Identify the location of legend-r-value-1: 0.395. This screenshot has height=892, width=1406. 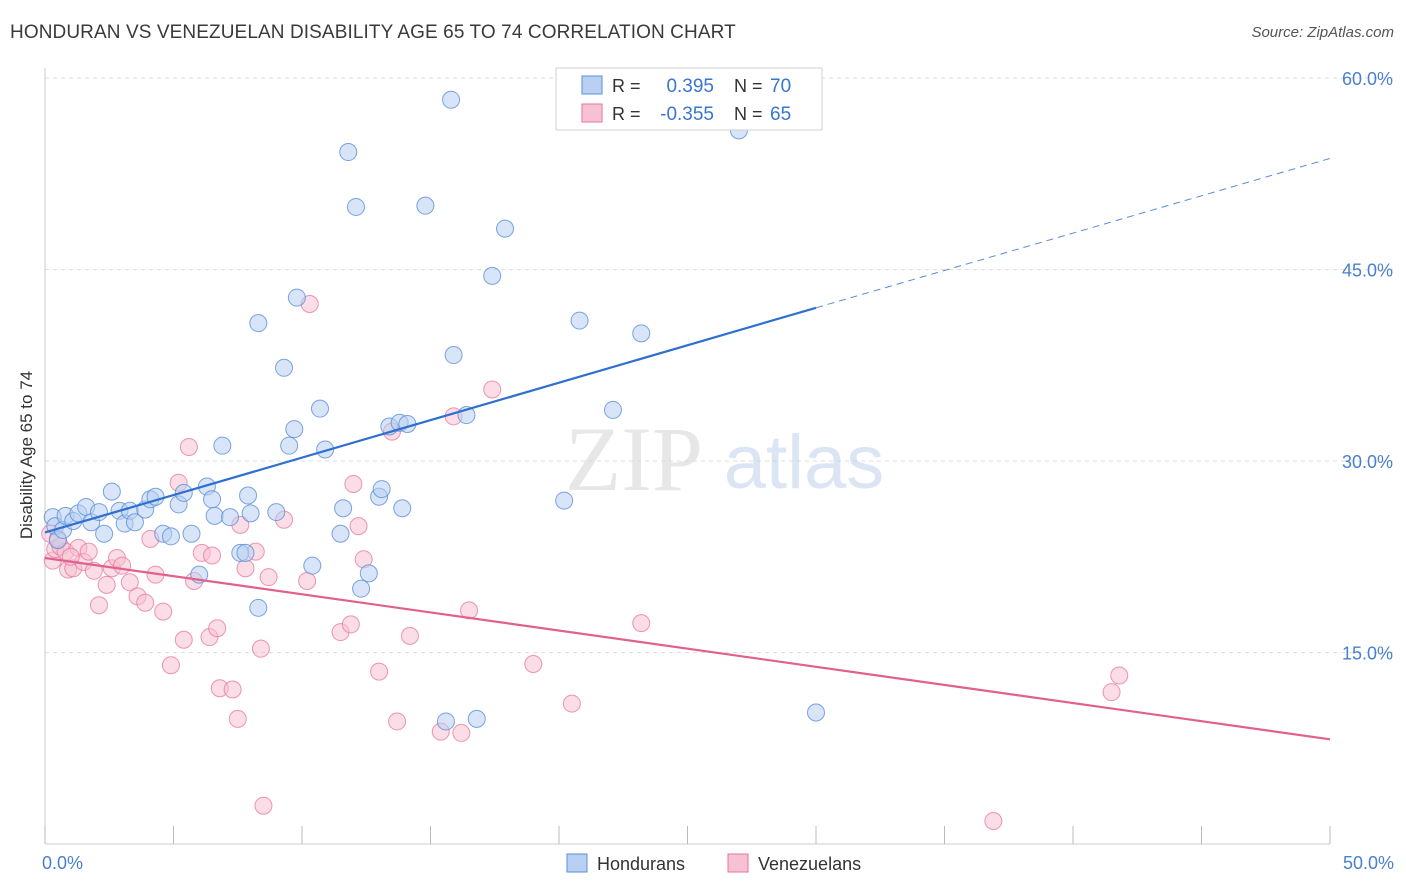
(690, 86).